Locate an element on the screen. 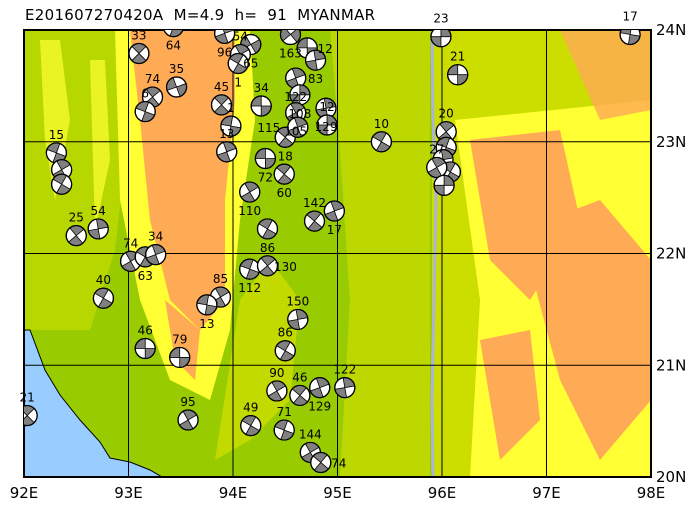  event-depth-label: 23 is located at coordinates (440, 19).